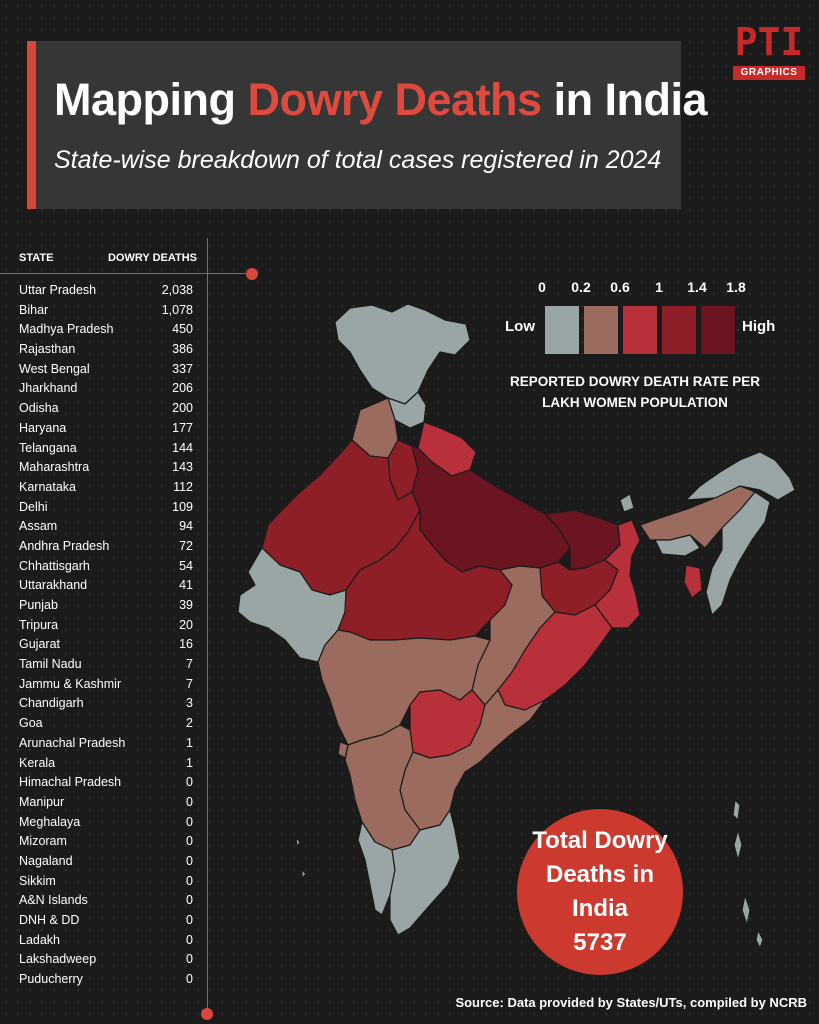  What do you see at coordinates (106, 389) in the screenshot?
I see `table-row: Jharkhand 206` at bounding box center [106, 389].